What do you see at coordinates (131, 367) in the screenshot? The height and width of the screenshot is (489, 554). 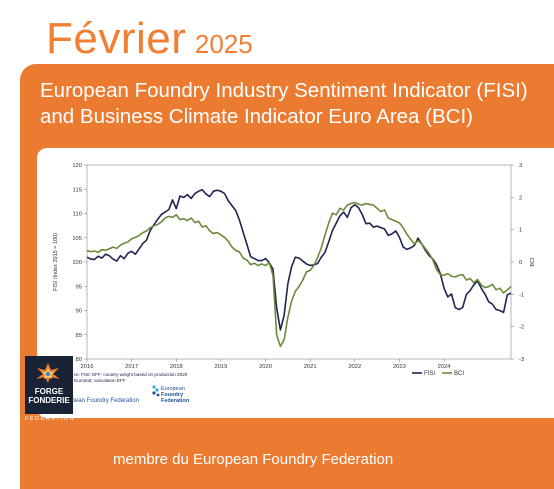 I see `x-tick-label: 2017` at bounding box center [131, 367].